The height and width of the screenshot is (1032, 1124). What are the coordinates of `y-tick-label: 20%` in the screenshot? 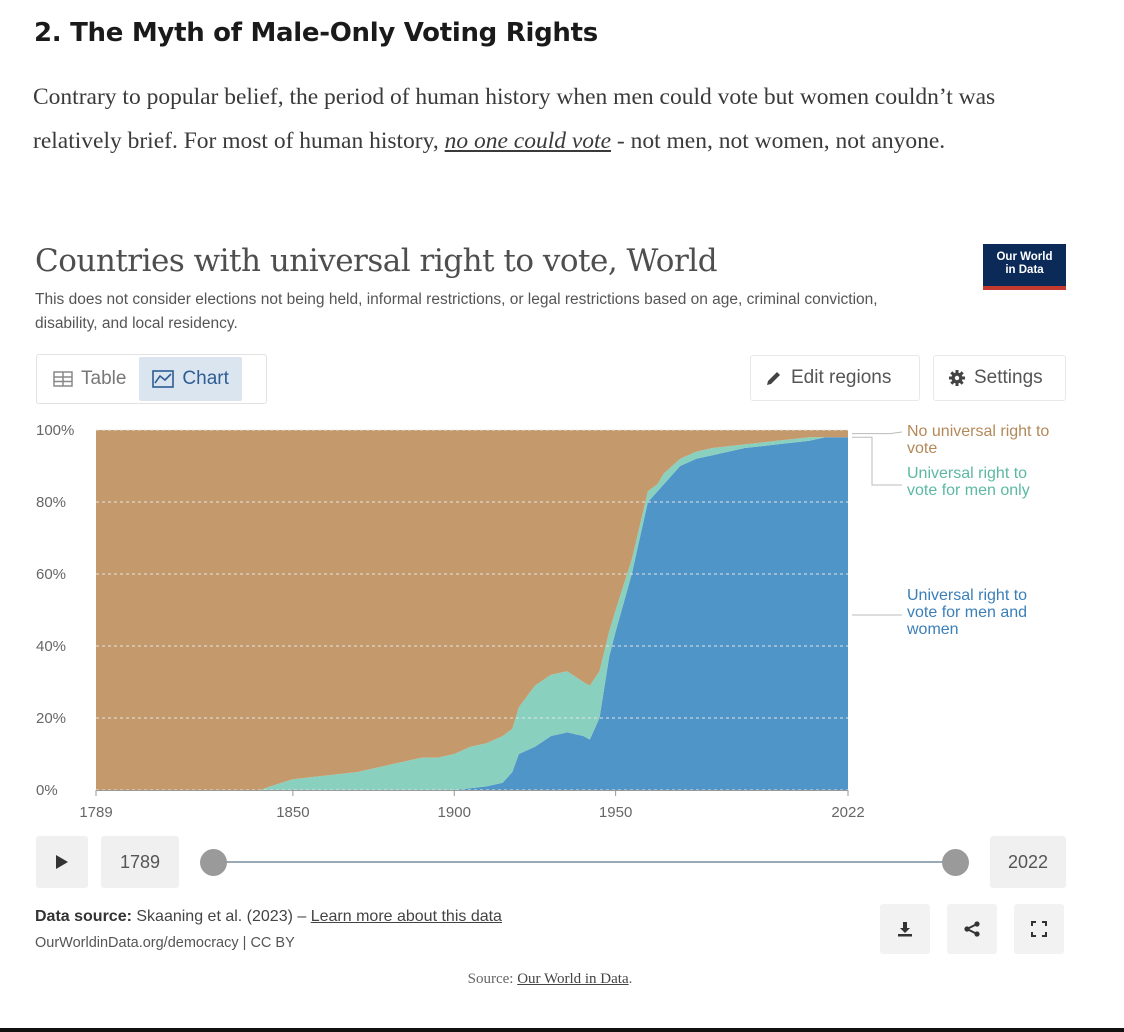 It's located at (51, 718).